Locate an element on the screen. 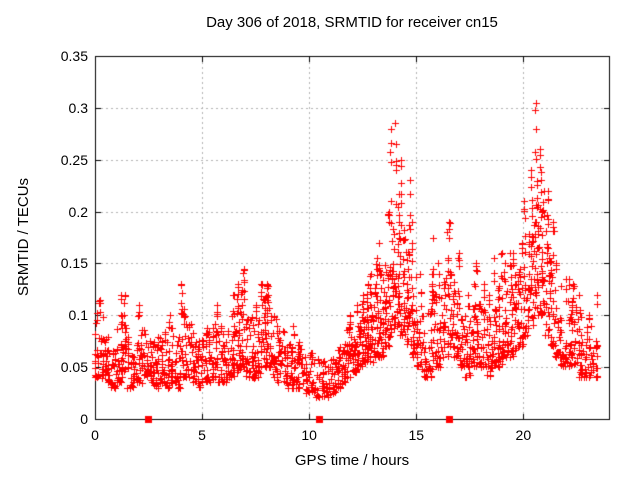  y-tick-label: 0 is located at coordinates (84, 419).